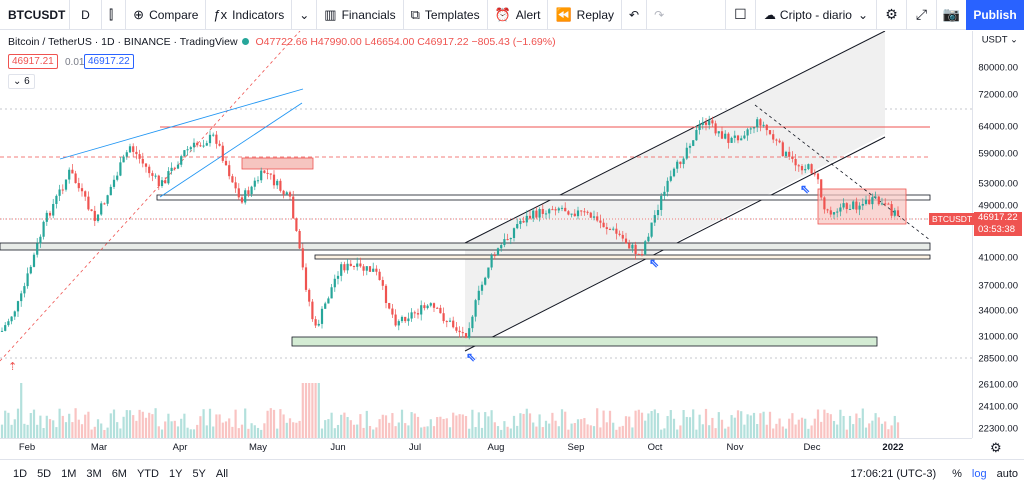 The image size is (1024, 487). What do you see at coordinates (659, 15) in the screenshot?
I see `redo-button: ↷` at bounding box center [659, 15].